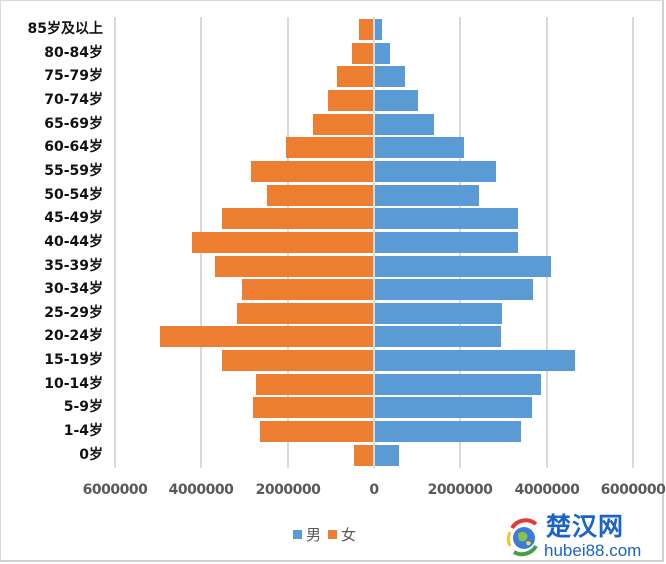  I want to click on age-group-label: 40-44岁, so click(73, 241).